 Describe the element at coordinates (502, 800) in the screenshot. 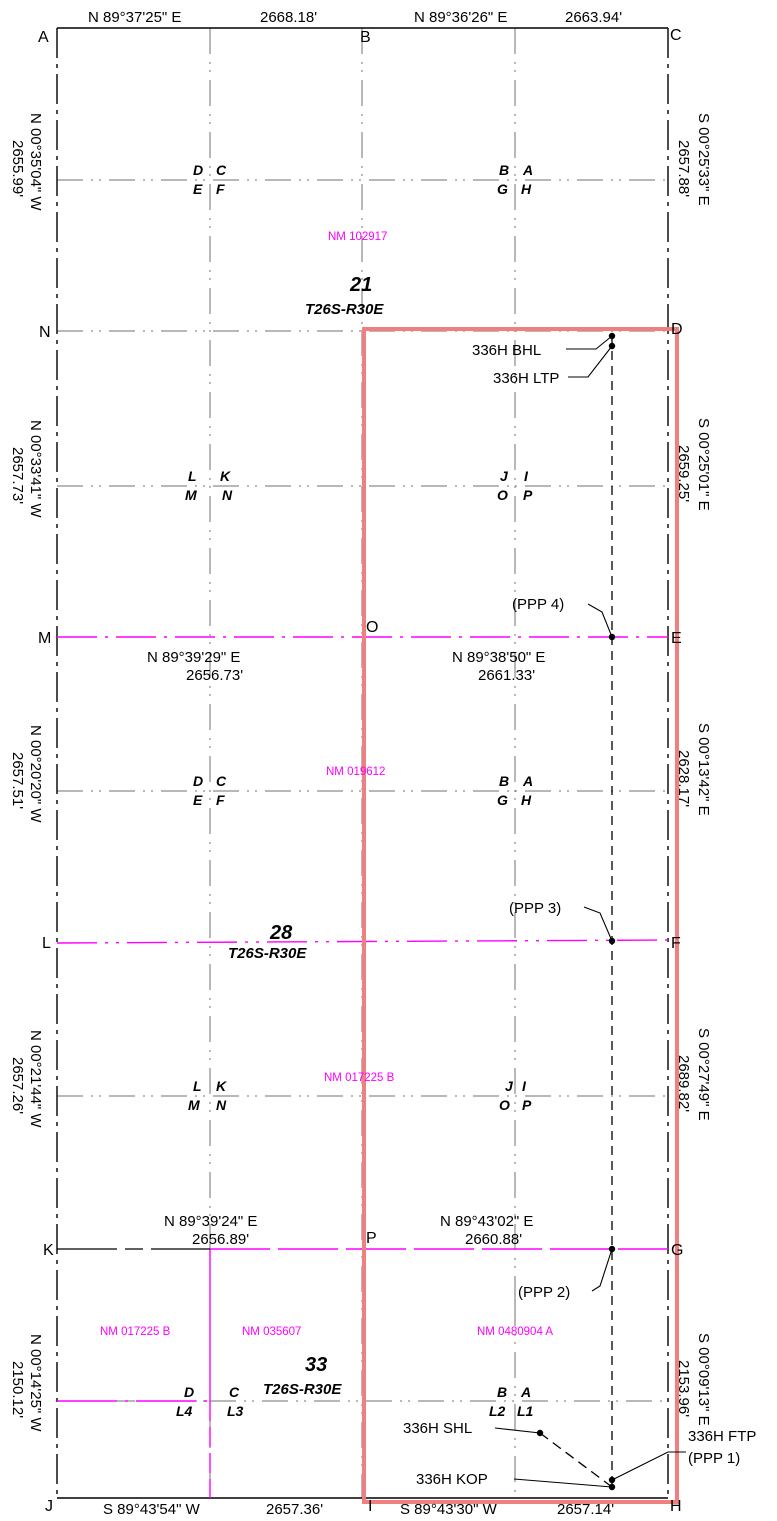

I see `qq-G-28: G` at that location.